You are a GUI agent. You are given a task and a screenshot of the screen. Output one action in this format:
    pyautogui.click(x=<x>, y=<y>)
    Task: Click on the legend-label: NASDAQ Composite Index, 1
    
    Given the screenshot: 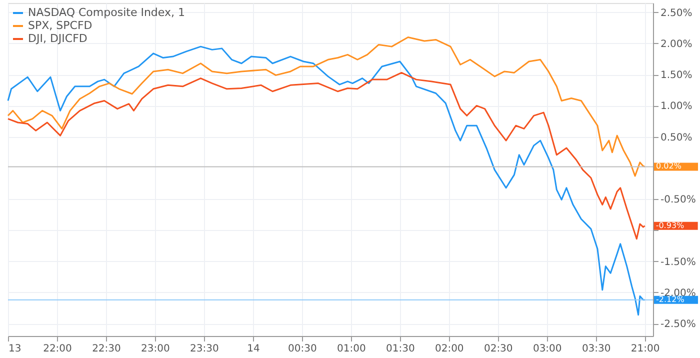 What is the action you would take?
    pyautogui.click(x=106, y=12)
    